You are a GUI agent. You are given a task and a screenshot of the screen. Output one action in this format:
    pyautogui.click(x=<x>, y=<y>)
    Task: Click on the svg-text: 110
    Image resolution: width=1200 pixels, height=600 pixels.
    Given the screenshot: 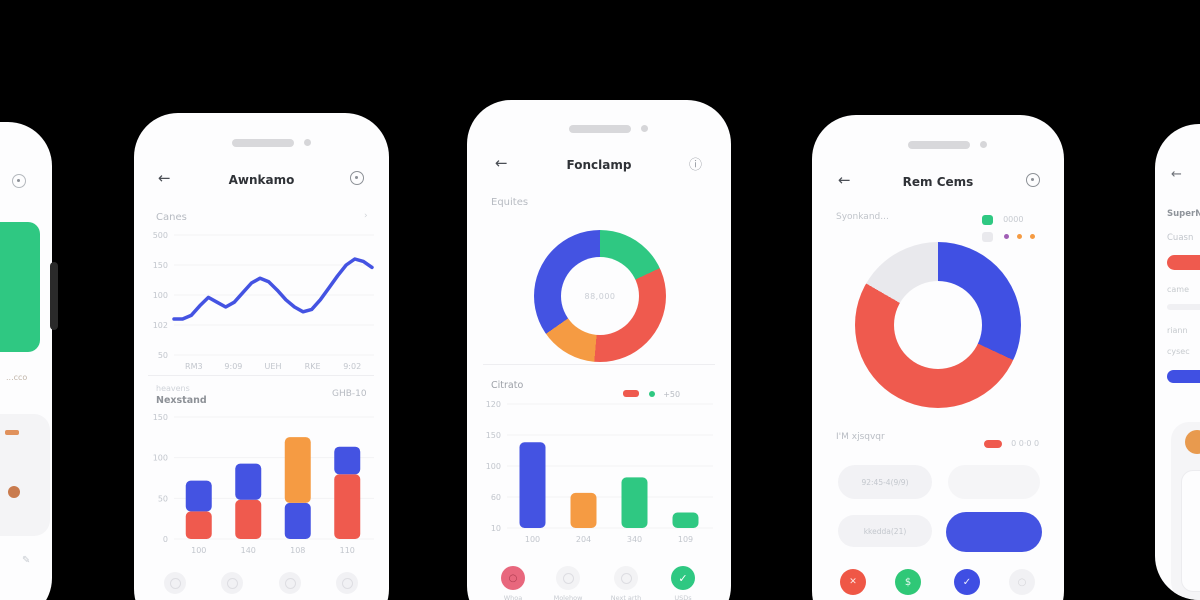 What is the action you would take?
    pyautogui.click(x=347, y=550)
    